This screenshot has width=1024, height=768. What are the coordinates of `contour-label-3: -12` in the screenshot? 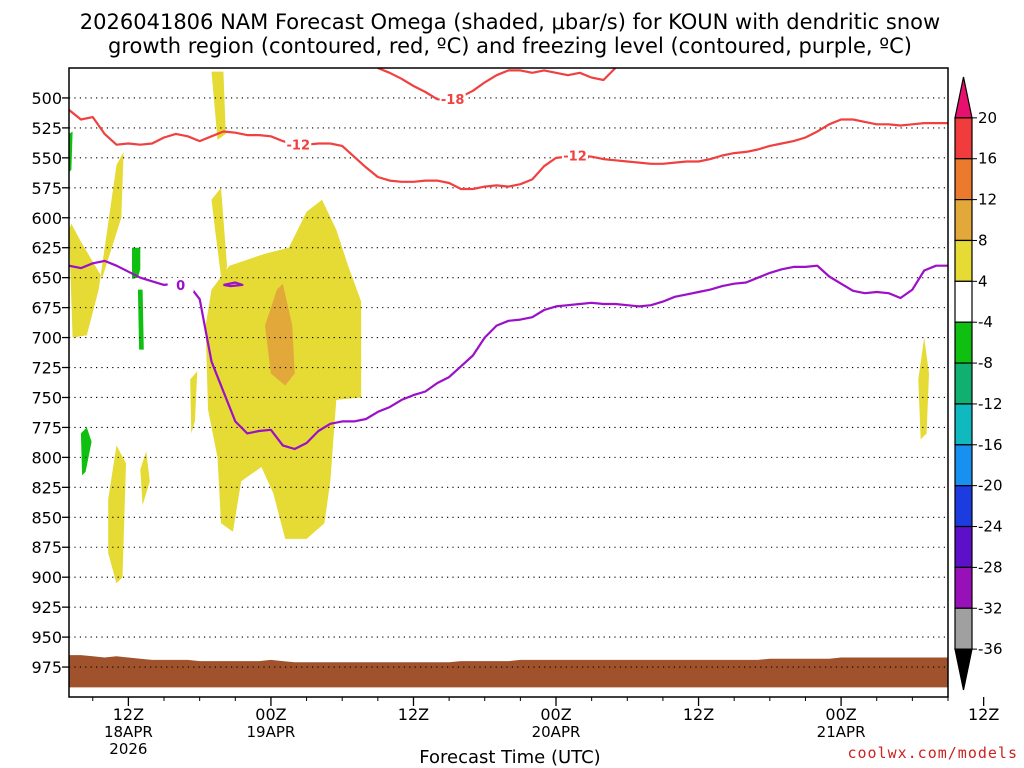 It's located at (575, 156).